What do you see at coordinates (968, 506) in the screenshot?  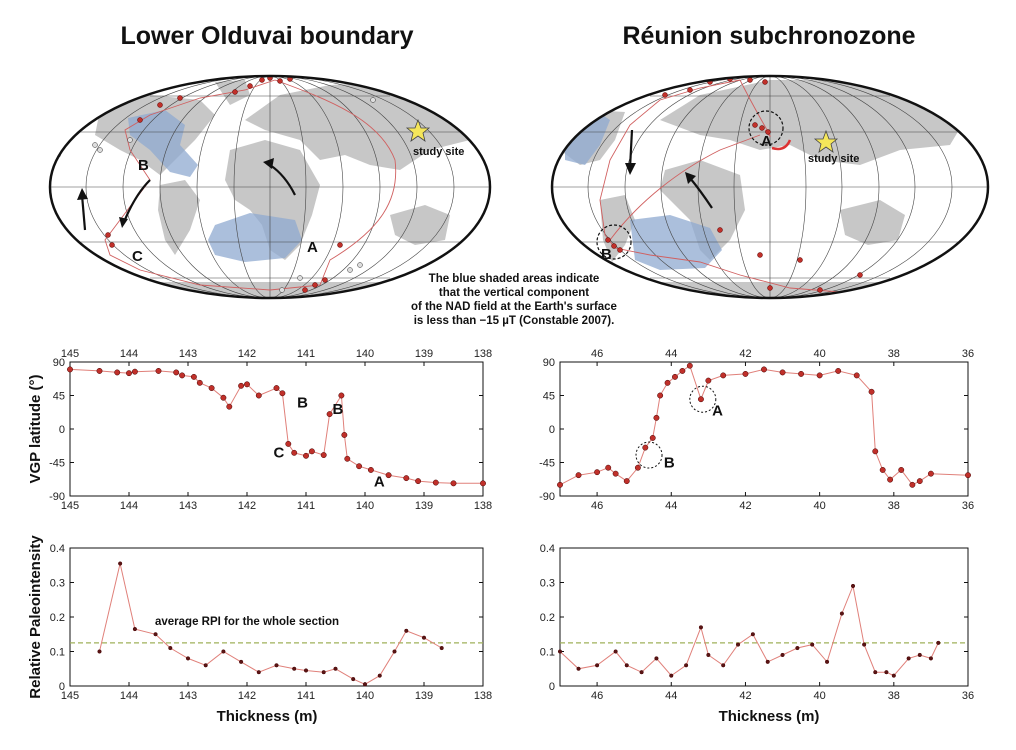 I see `right-vgp-xtick-label: 36` at bounding box center [968, 506].